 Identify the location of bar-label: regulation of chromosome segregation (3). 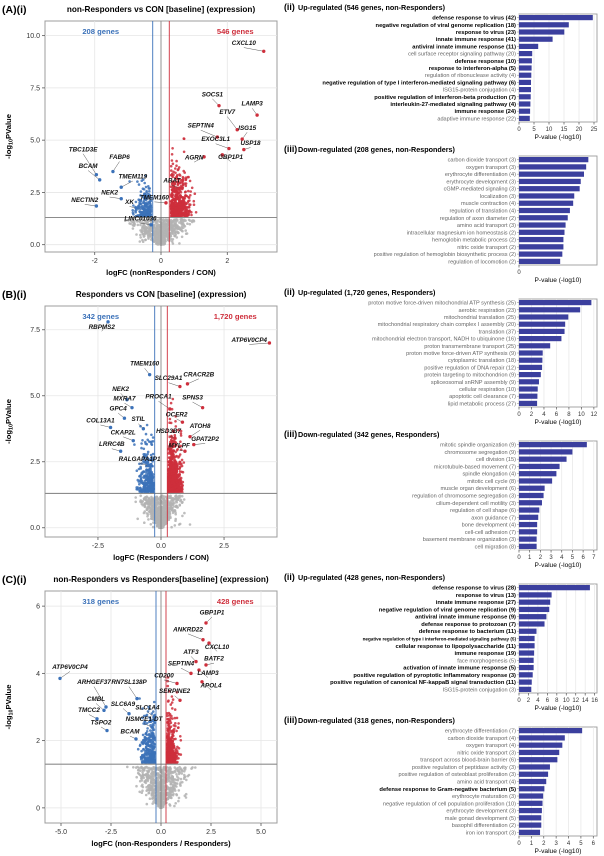
(464, 497).